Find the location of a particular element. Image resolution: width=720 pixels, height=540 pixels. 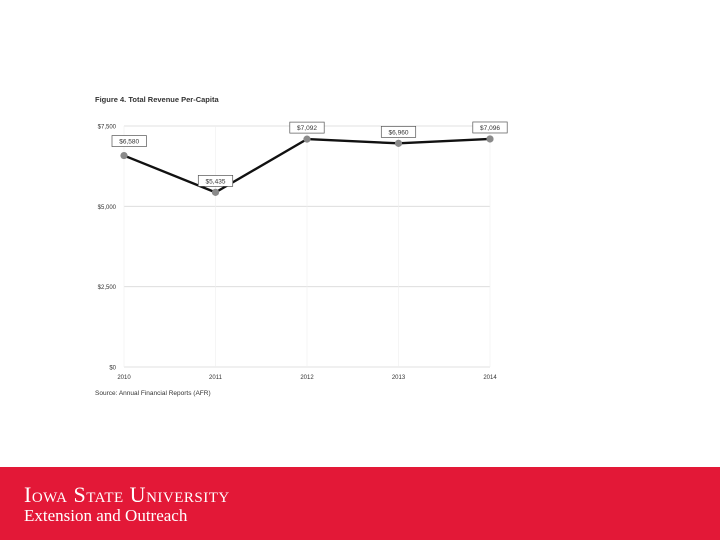

data-label: $5,435 is located at coordinates (216, 181).